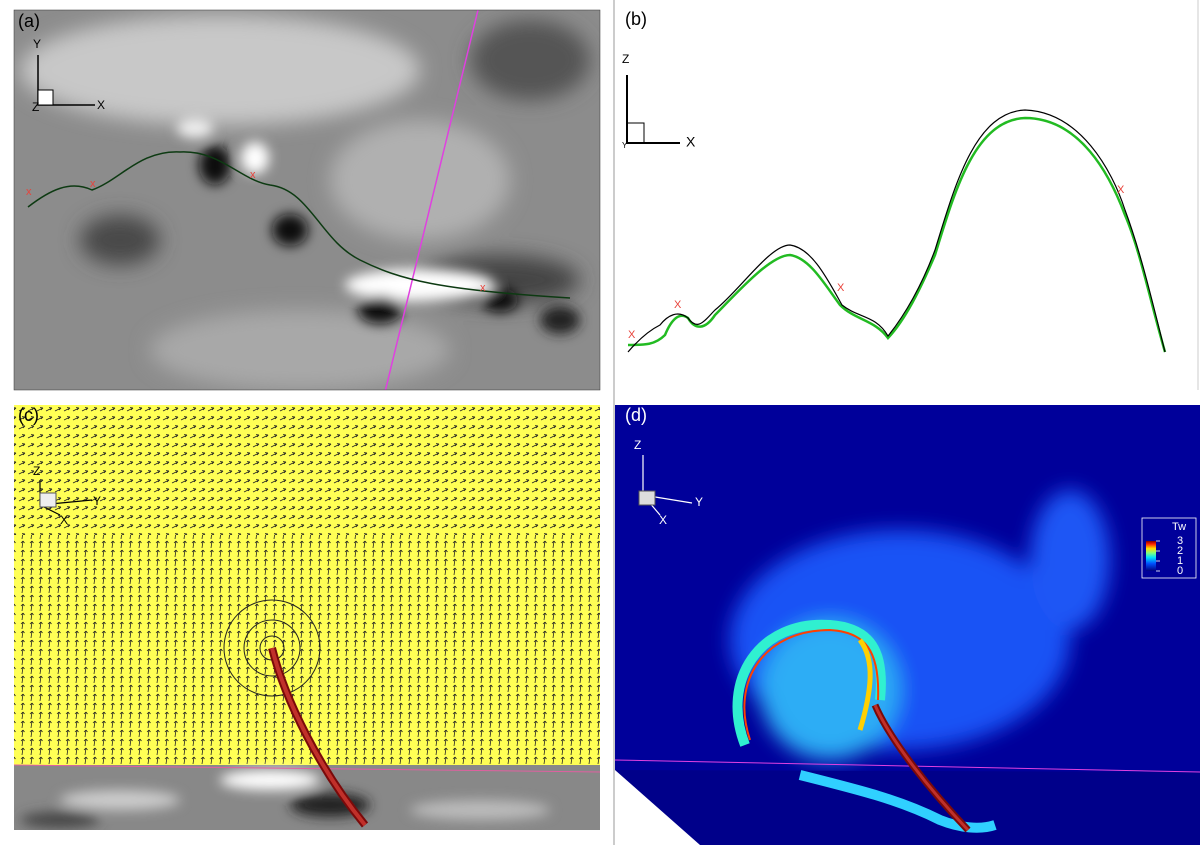 The height and width of the screenshot is (845, 1200). I want to click on colorbar-tick-label: 1, so click(1180, 561).